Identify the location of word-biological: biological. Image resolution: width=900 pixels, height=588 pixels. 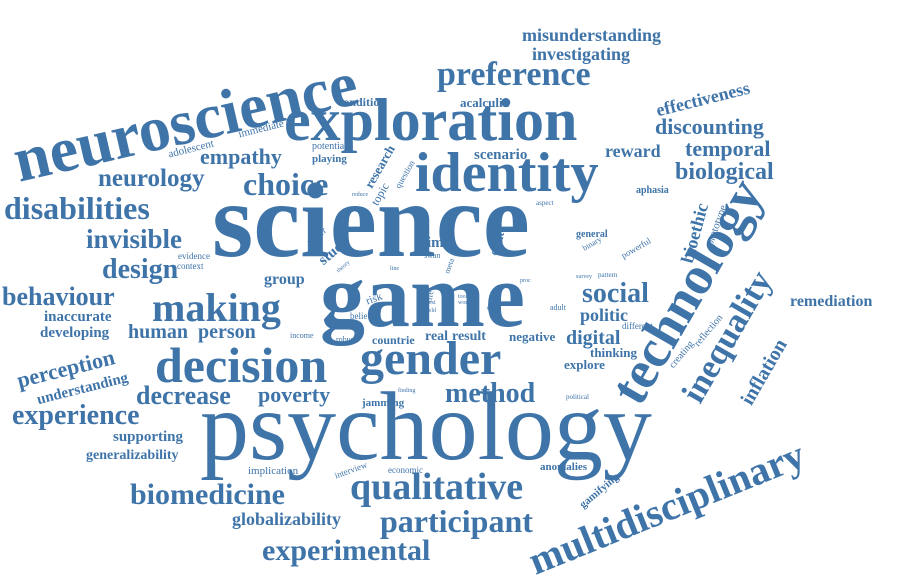
(724, 172).